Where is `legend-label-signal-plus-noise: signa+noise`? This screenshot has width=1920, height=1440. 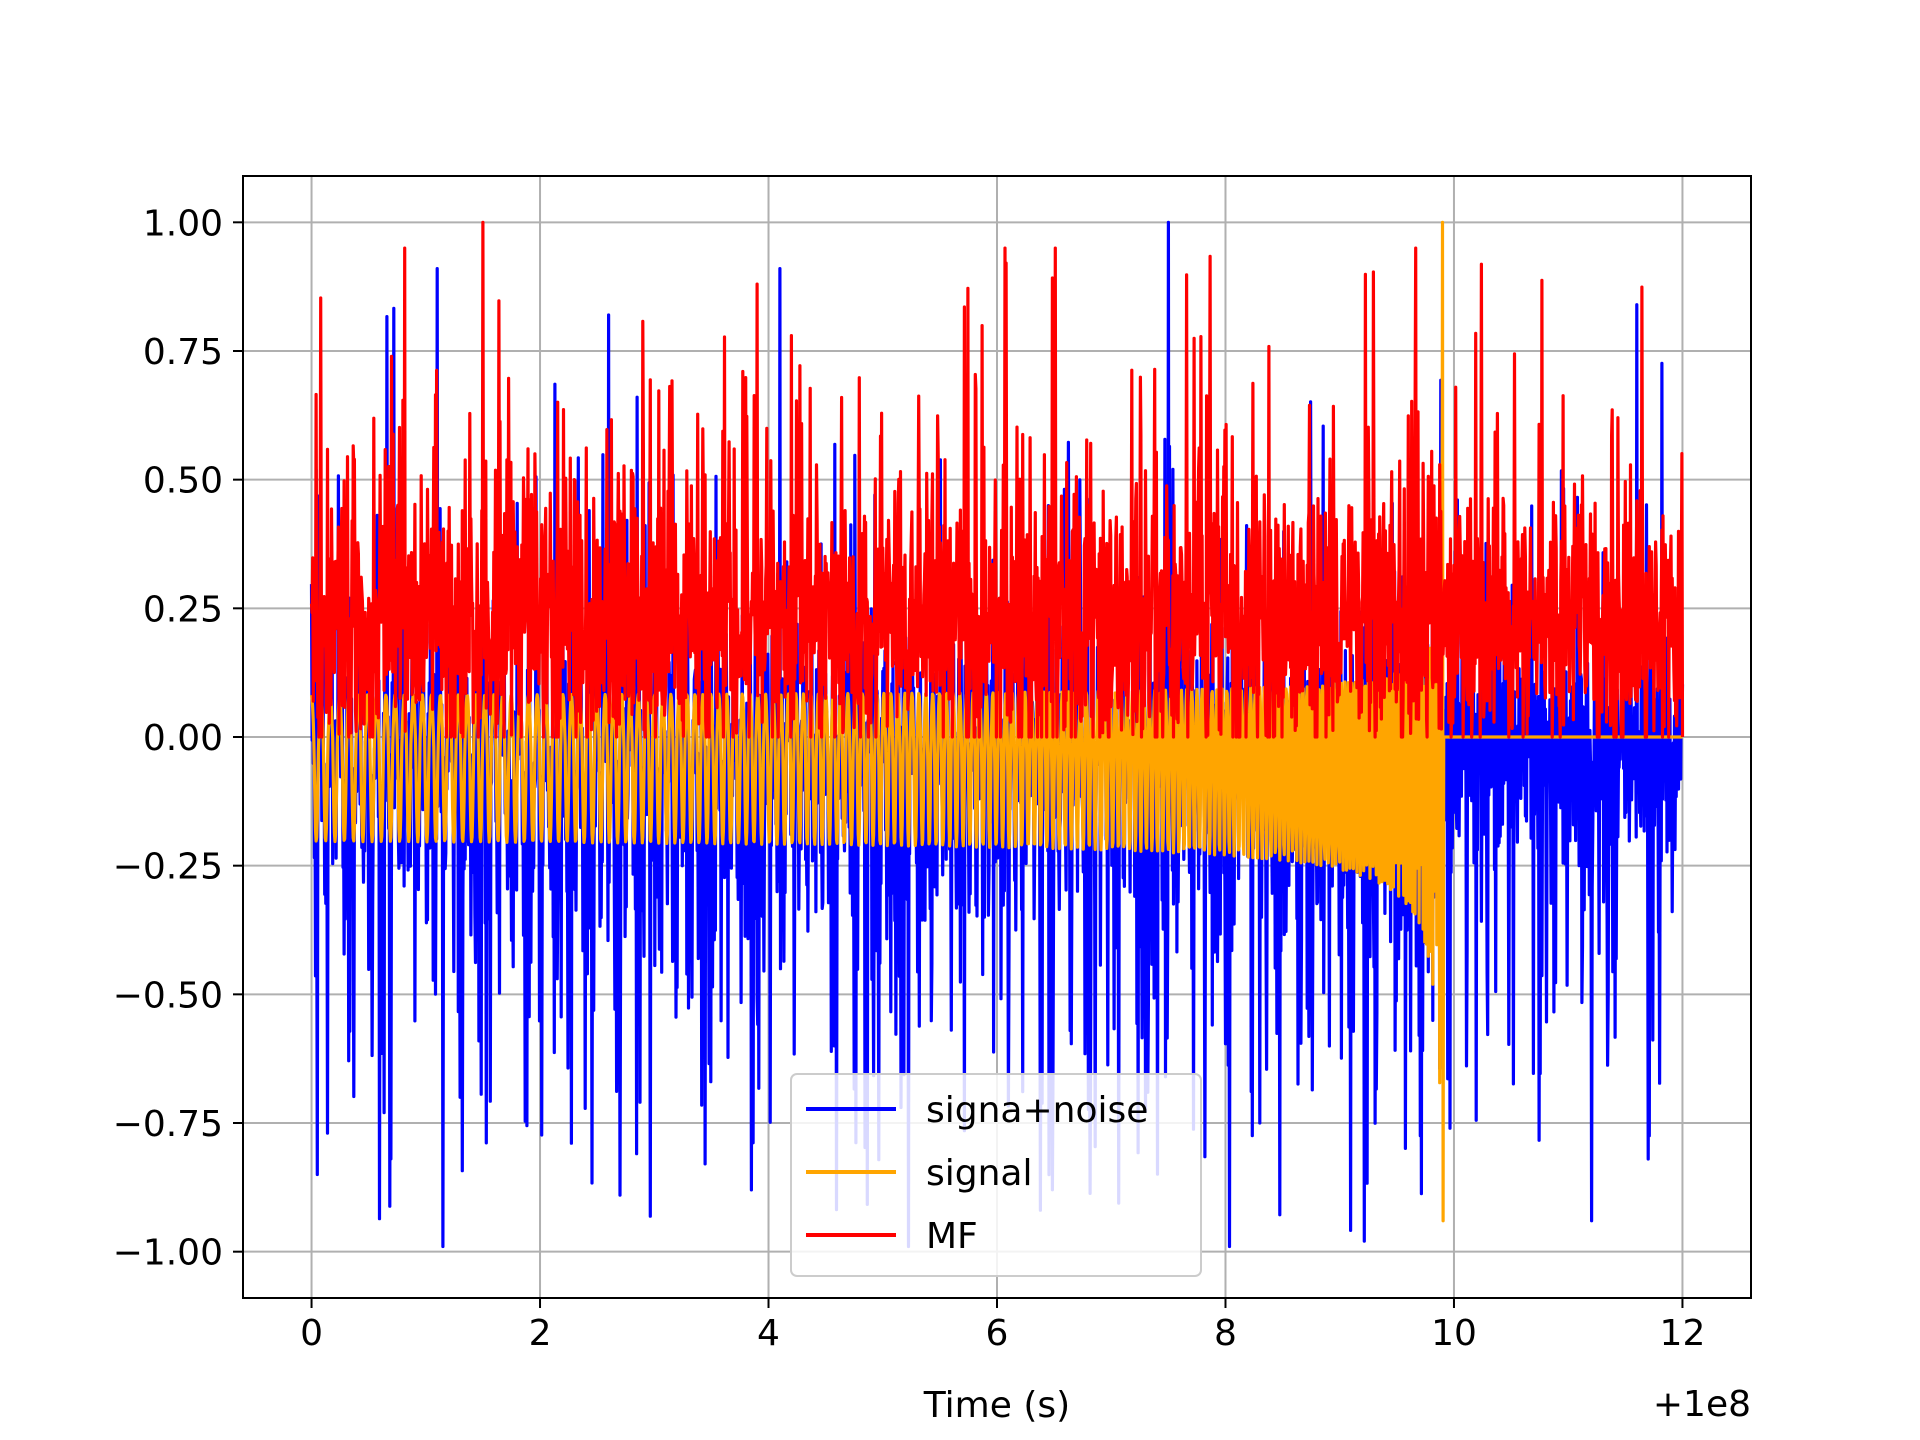
legend-label-signal-plus-noise: signa+noise is located at coordinates (1037, 1110).